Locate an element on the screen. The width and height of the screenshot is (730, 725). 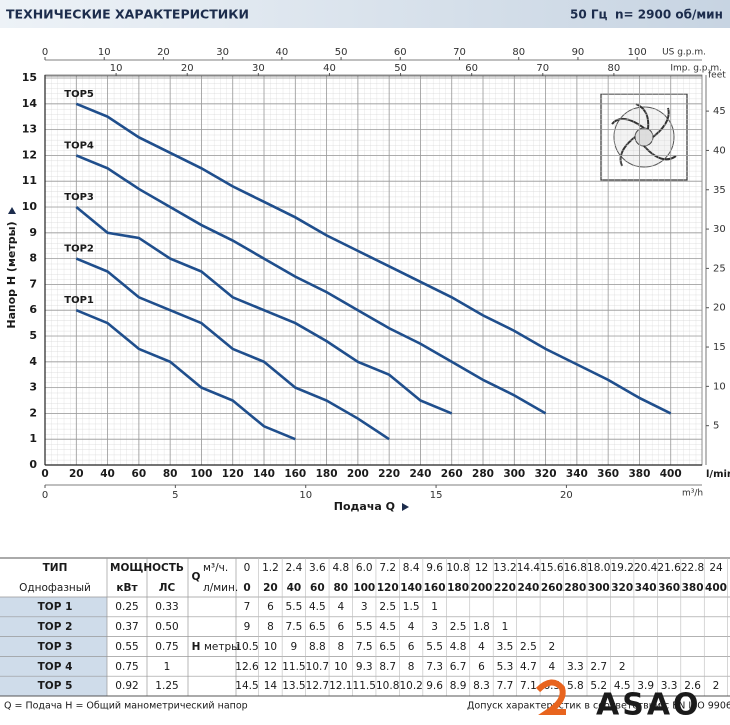
table-cell: 13.2 is located at coordinates (504, 568).